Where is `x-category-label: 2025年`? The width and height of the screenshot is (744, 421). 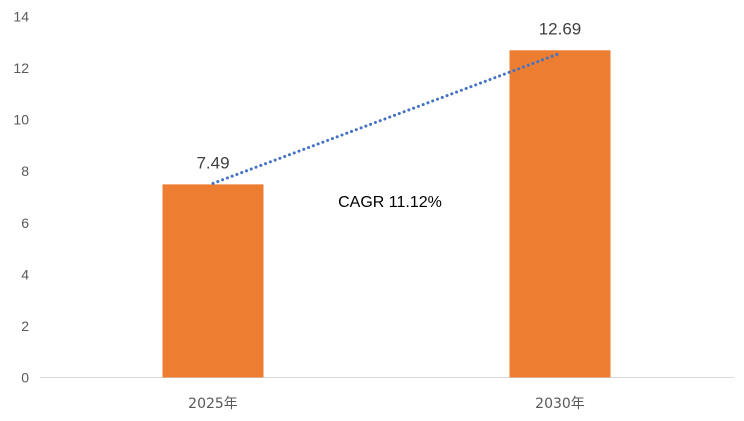 x-category-label: 2025年 is located at coordinates (213, 404).